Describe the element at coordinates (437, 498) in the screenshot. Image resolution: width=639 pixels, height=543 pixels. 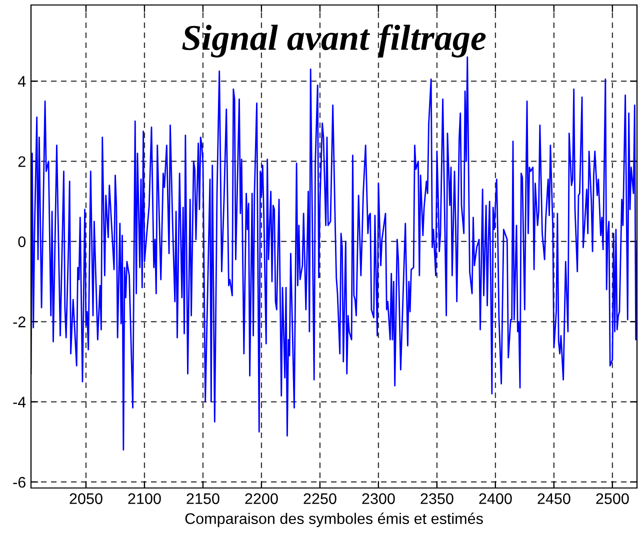
I see `x-tick-label: 2350` at that location.